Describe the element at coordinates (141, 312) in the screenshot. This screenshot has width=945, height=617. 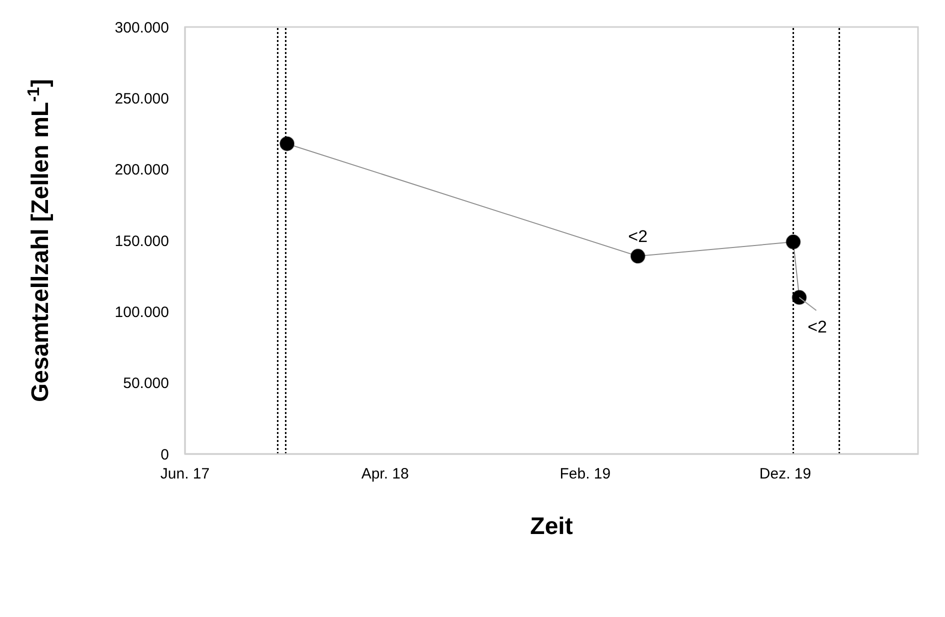
I see `y-tick-label: 100.000` at that location.